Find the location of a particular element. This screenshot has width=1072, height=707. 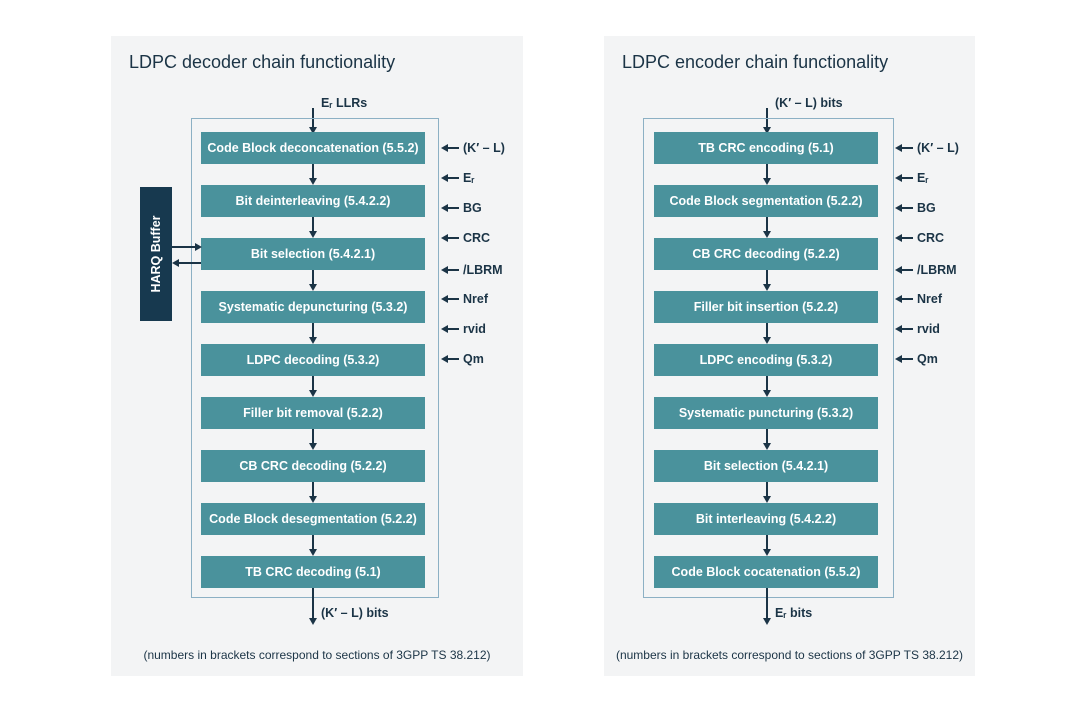

bit-selection-to-harq-arrow is located at coordinates (190, 263).